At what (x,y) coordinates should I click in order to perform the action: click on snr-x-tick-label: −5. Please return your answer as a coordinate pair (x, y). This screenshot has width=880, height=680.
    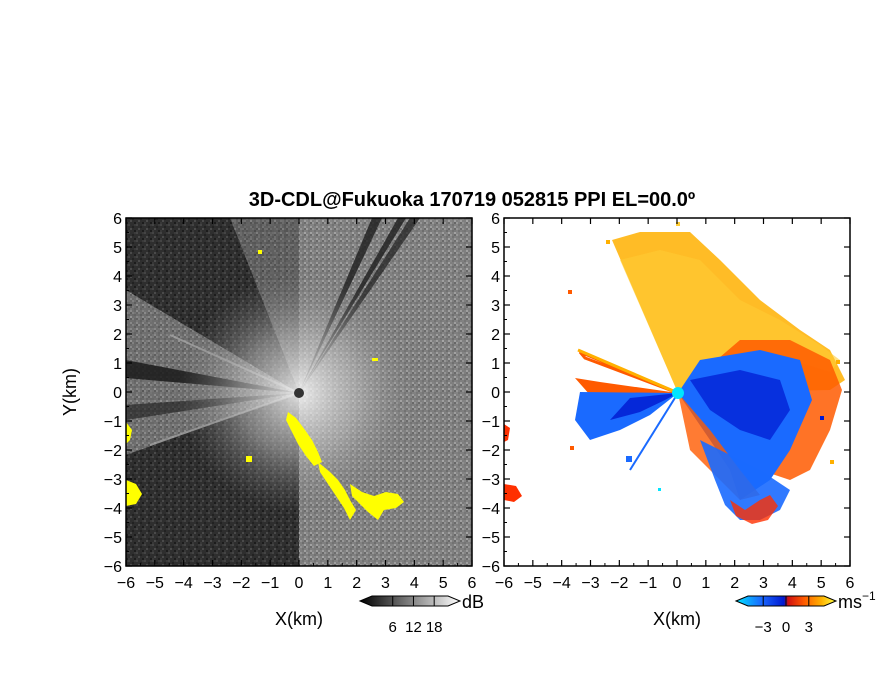
    Looking at the image, I should click on (155, 583).